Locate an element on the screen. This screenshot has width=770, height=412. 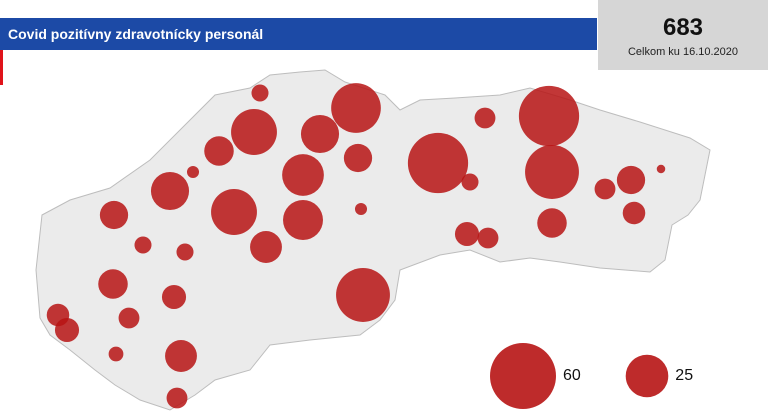
title: Covid pozitívny zdravotnícky personál is located at coordinates (298, 34).